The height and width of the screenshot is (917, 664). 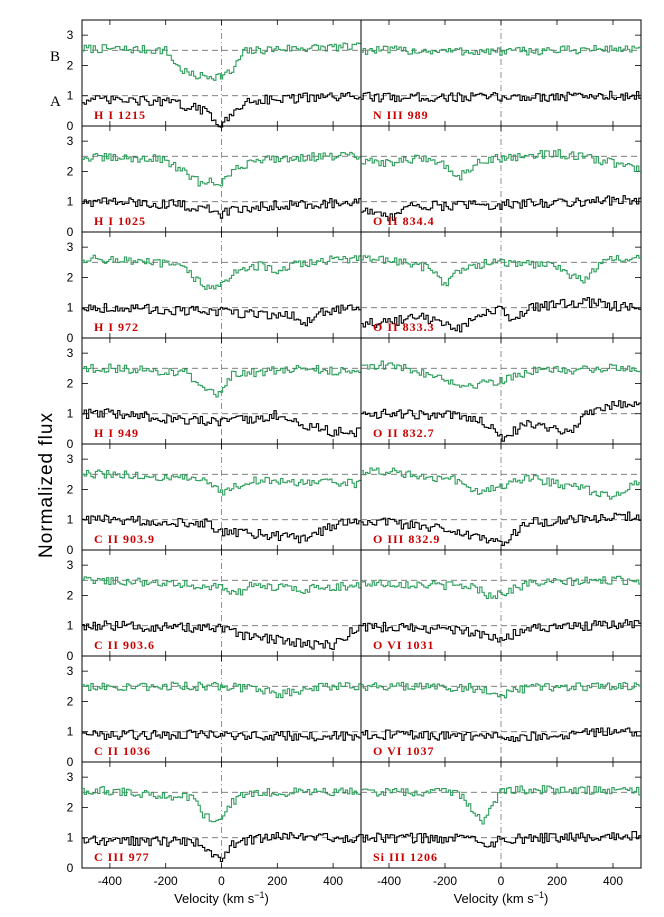 I want to click on spectrum-panel: 0 1 2 3 H I 972, so click(x=214, y=288).